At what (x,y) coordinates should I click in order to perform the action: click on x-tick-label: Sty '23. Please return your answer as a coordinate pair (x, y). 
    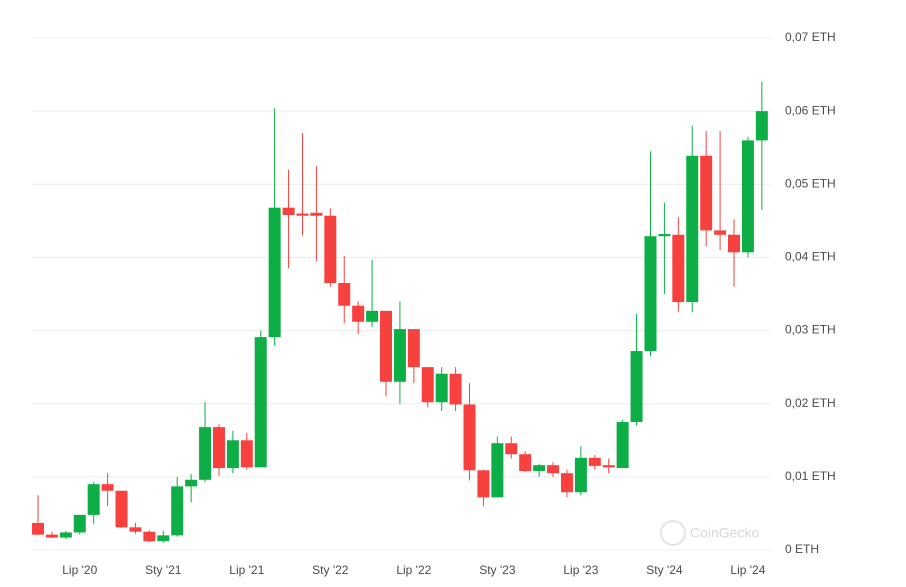
    Looking at the image, I should click on (497, 570).